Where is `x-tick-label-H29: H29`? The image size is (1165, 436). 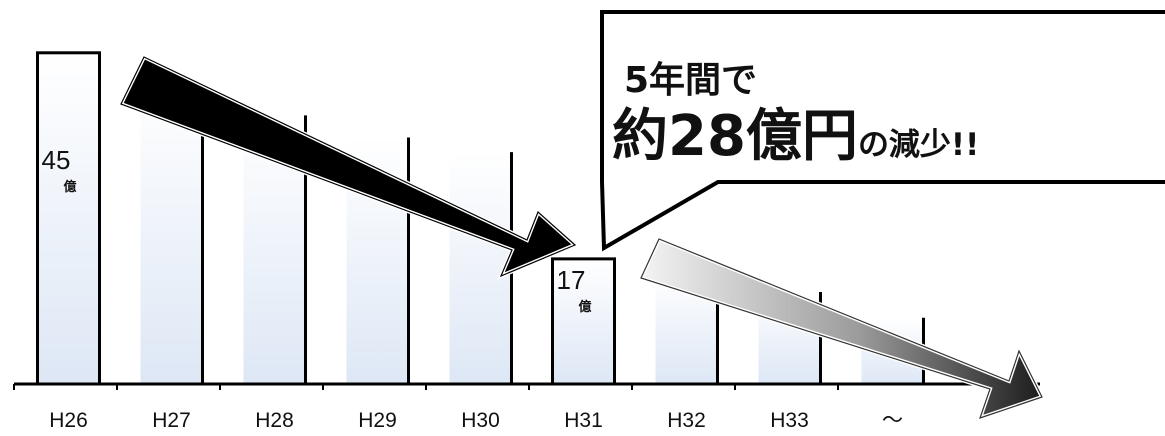 x-tick-label-H29: H29 is located at coordinates (377, 420).